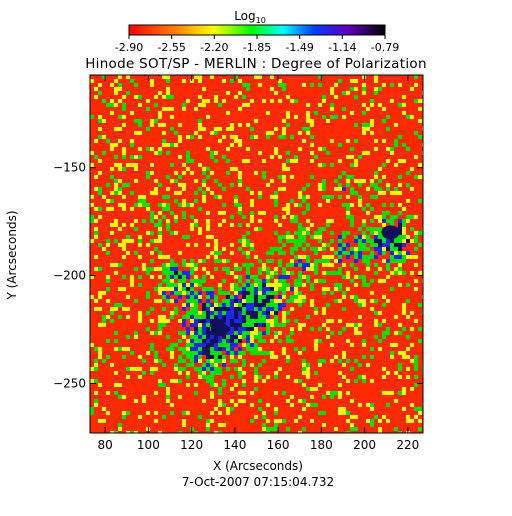  What do you see at coordinates (219, 329) in the screenshot?
I see `heatmap-core` at bounding box center [219, 329].